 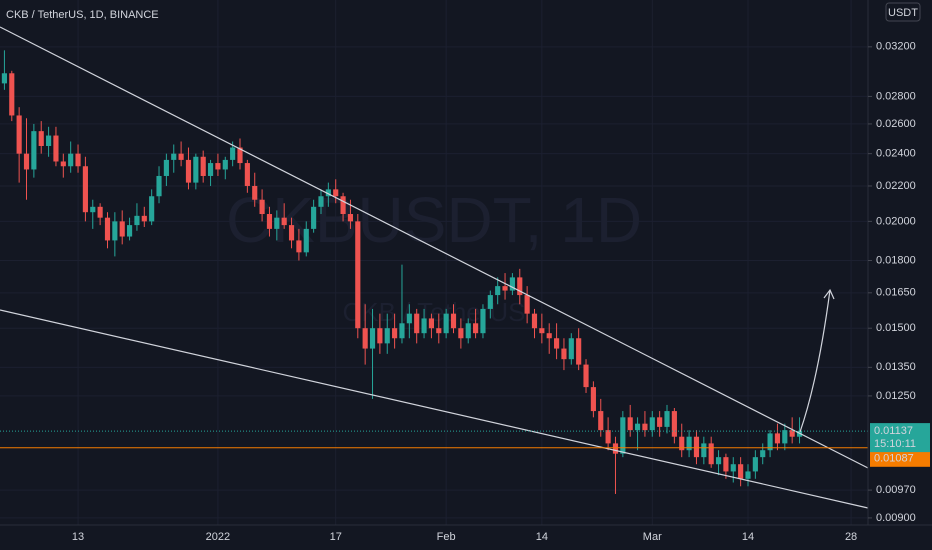 What do you see at coordinates (652, 537) in the screenshot?
I see `x-tick-label: Mar` at bounding box center [652, 537].